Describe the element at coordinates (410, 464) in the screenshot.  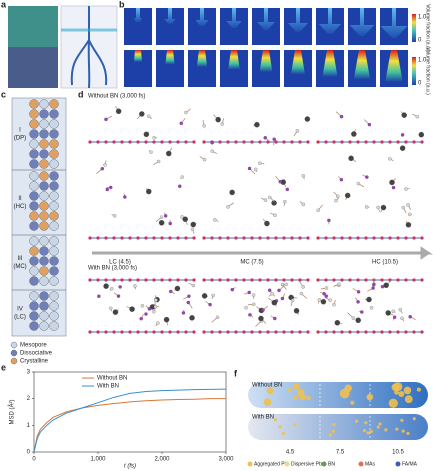
I see `legend-label: FA/MA` at that location.